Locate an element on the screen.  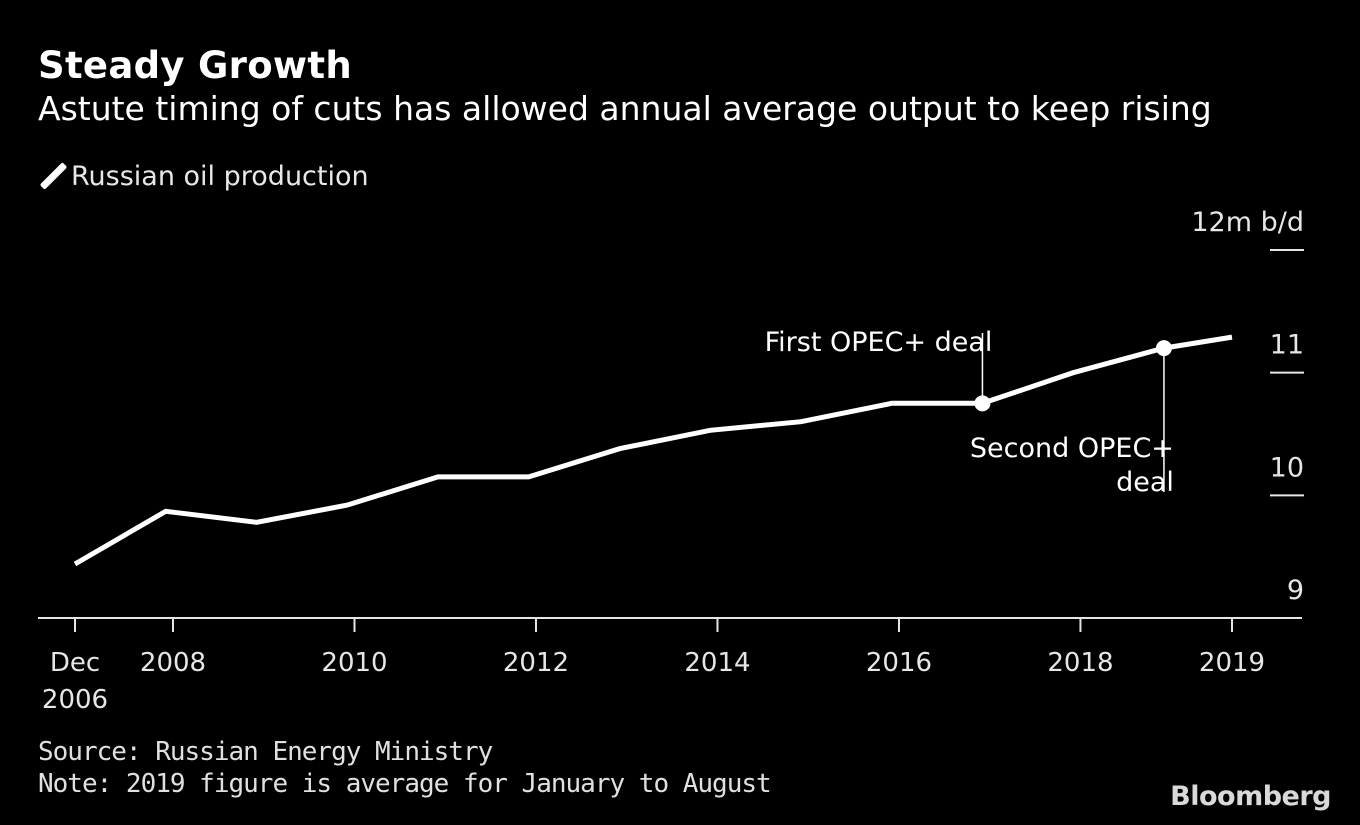
x-tick-label: 2018 is located at coordinates (1080, 663).